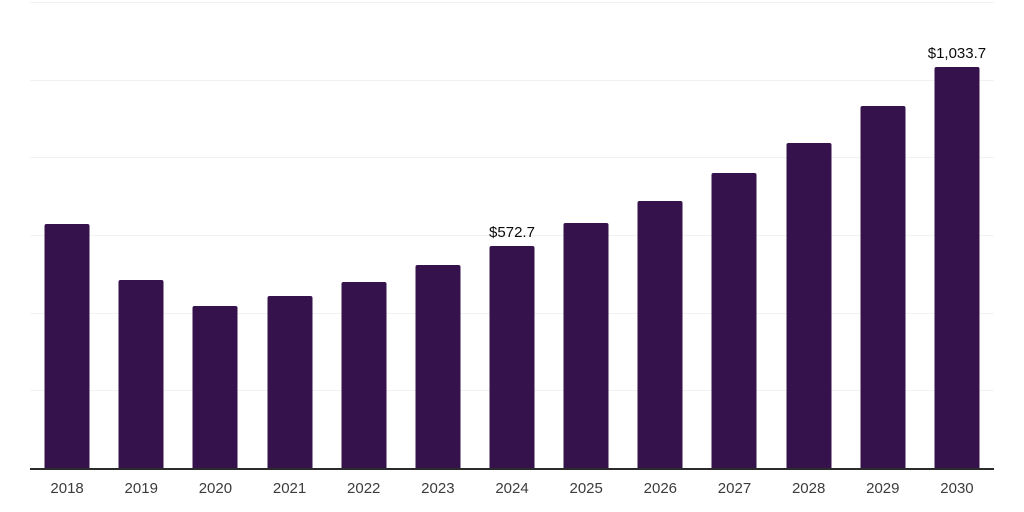 This screenshot has height=512, width=1024. Describe the element at coordinates (438, 366) in the screenshot. I see `bar-2023` at that location.